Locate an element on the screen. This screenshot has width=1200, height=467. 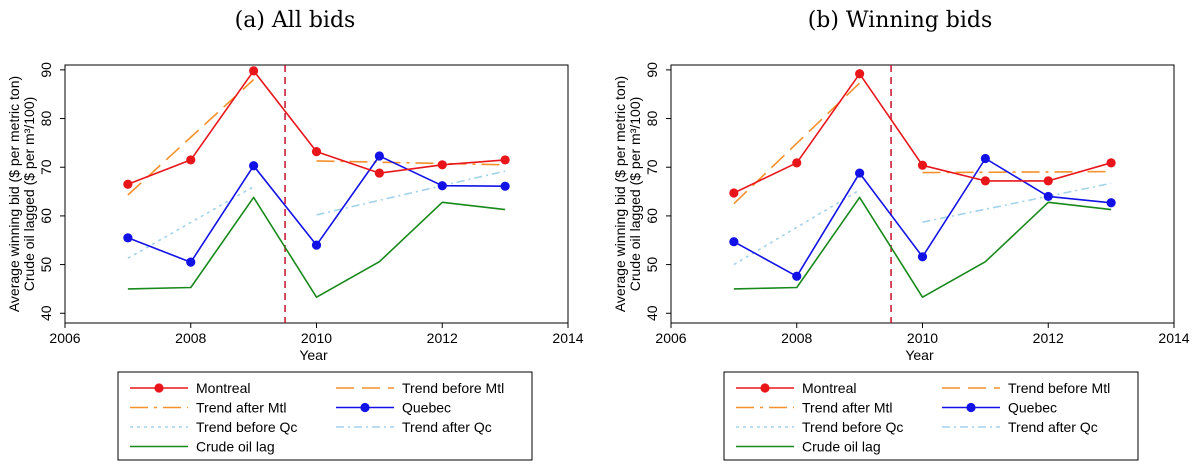
chart-title: (a) All bids is located at coordinates (295, 20).